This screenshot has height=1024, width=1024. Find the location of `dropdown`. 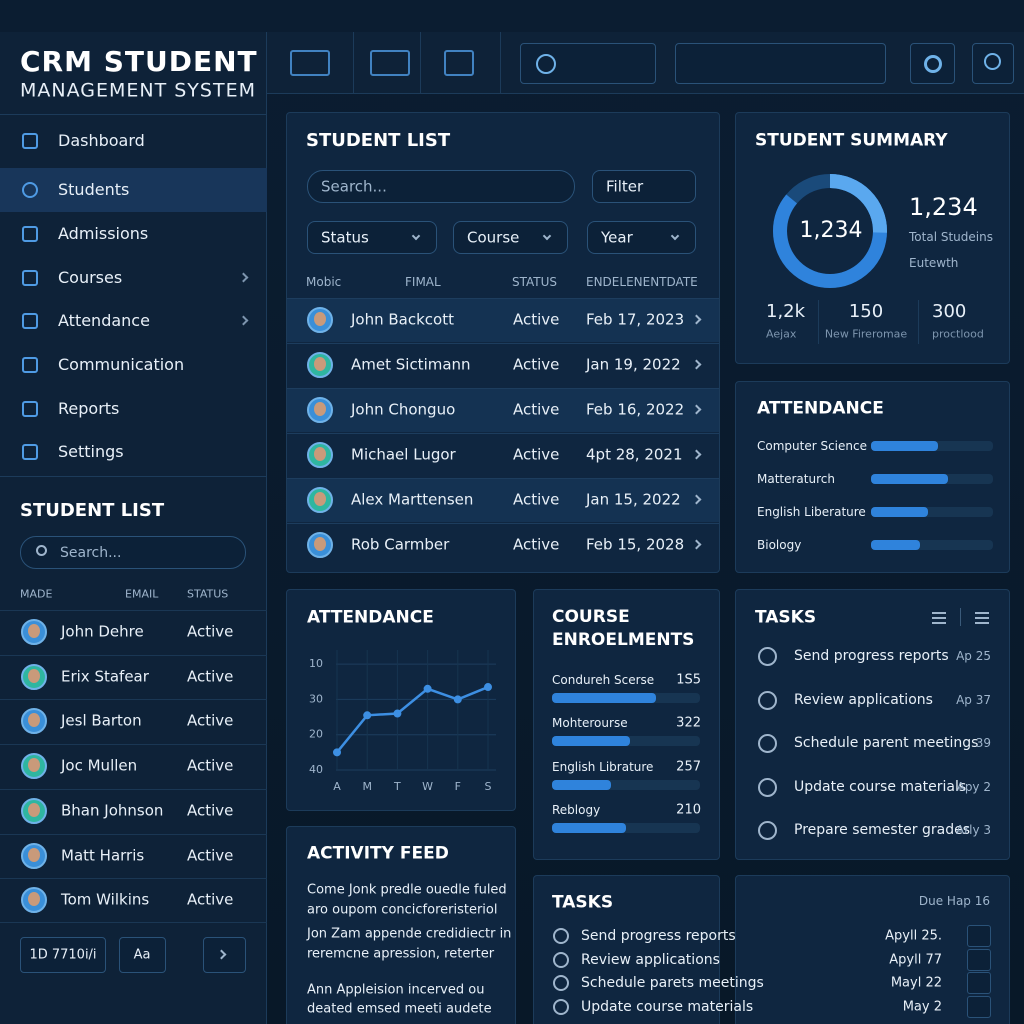

dropdown is located at coordinates (510, 237).